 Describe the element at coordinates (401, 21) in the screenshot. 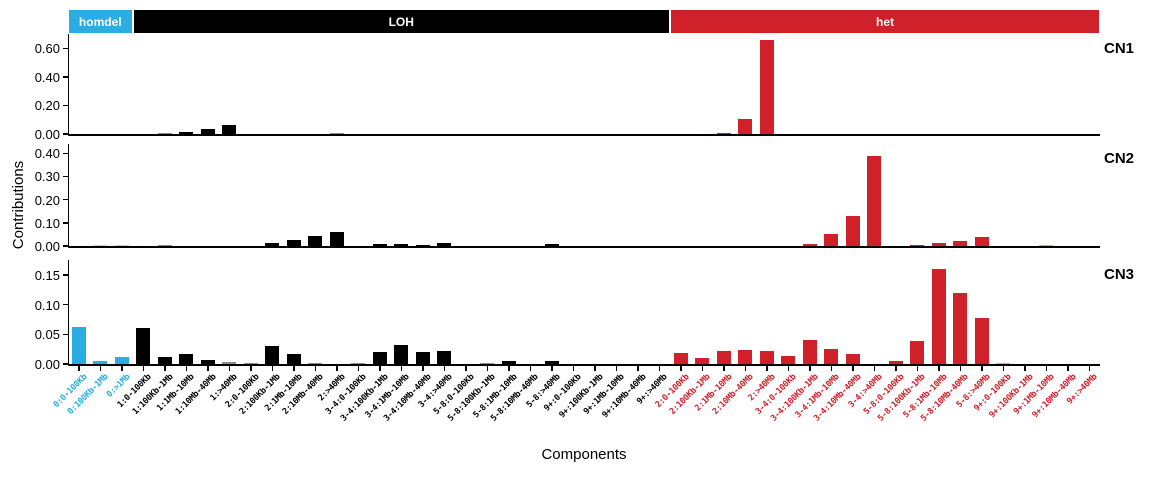

I see `group-band-LOH: LOH` at that location.